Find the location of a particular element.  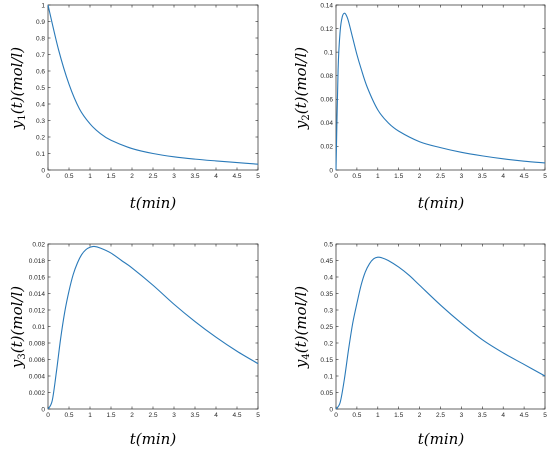

y-tick-label: 0.018 is located at coordinates (37, 261).